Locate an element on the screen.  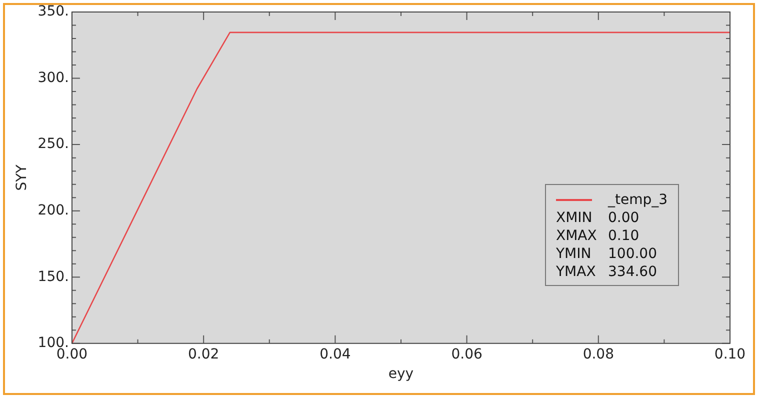
legend-label: _temp_3 is located at coordinates (638, 200).